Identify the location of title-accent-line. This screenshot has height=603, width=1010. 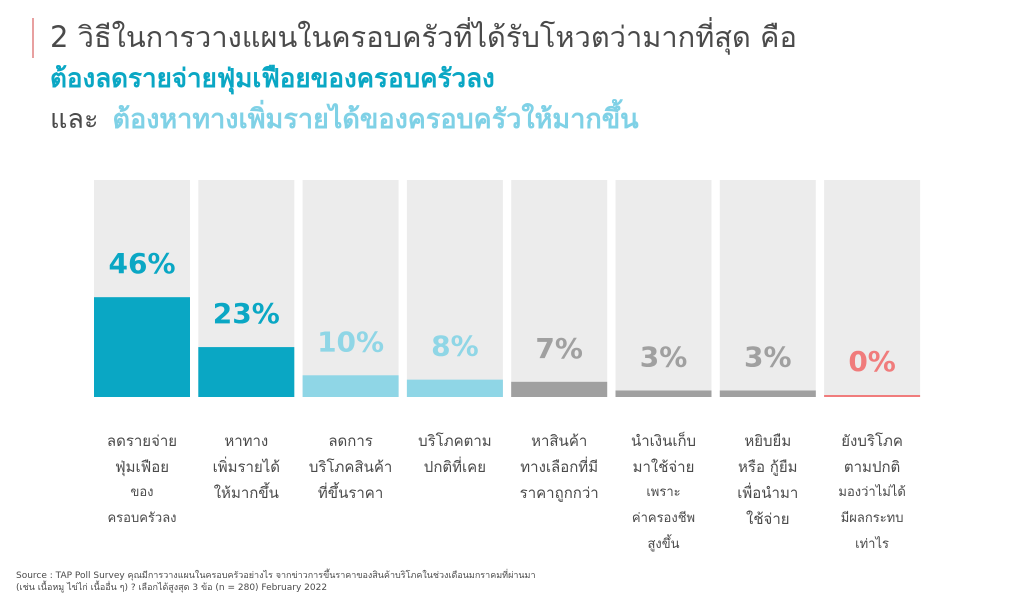
(33, 38).